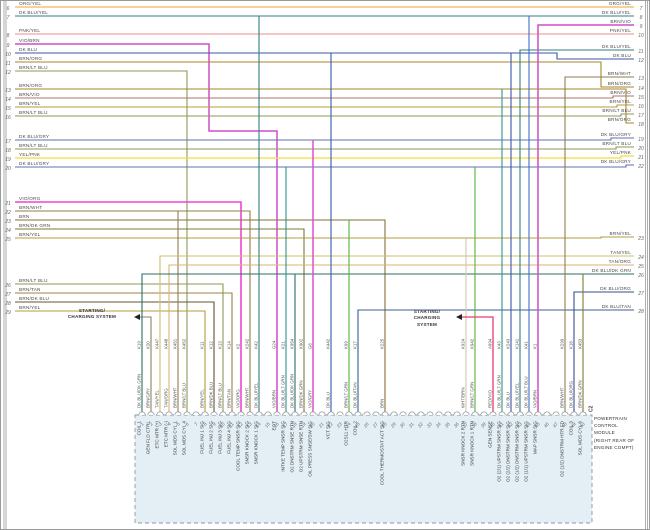  I want to click on pin-number: 15, so click(267, 424).